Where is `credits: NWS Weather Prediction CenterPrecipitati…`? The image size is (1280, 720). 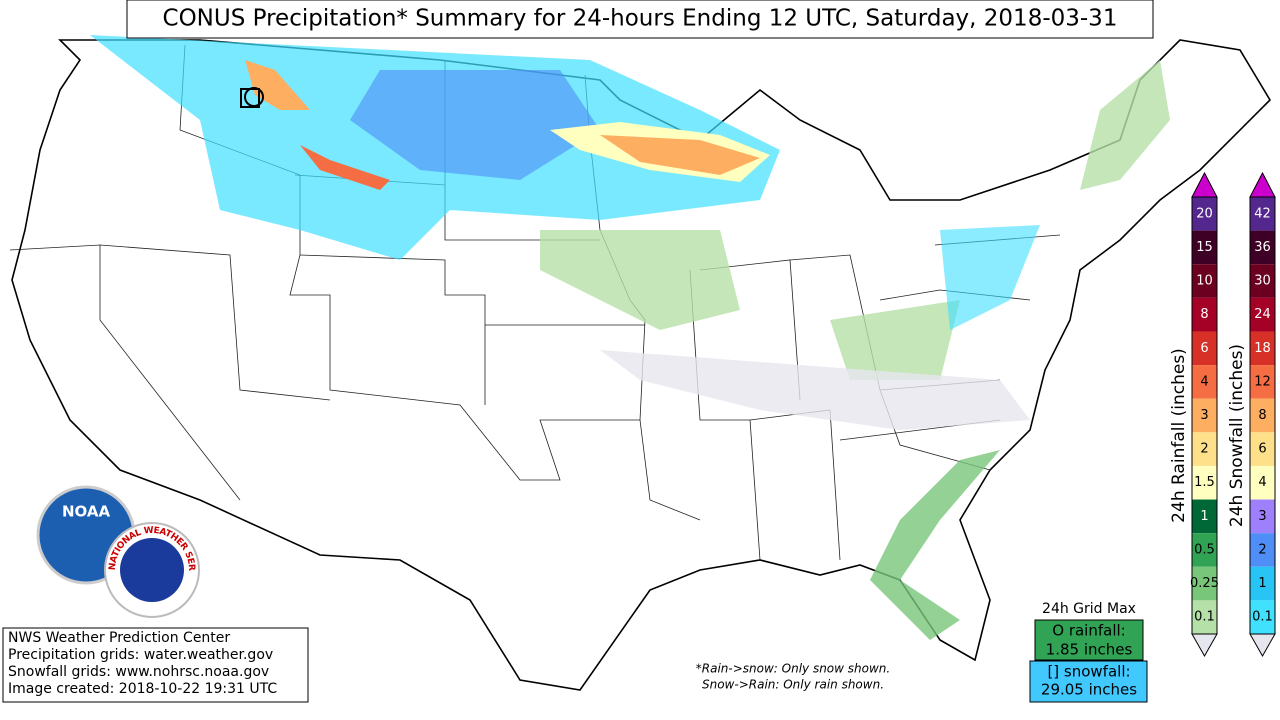 credits: NWS Weather Prediction CenterPrecipitati… is located at coordinates (142, 663).